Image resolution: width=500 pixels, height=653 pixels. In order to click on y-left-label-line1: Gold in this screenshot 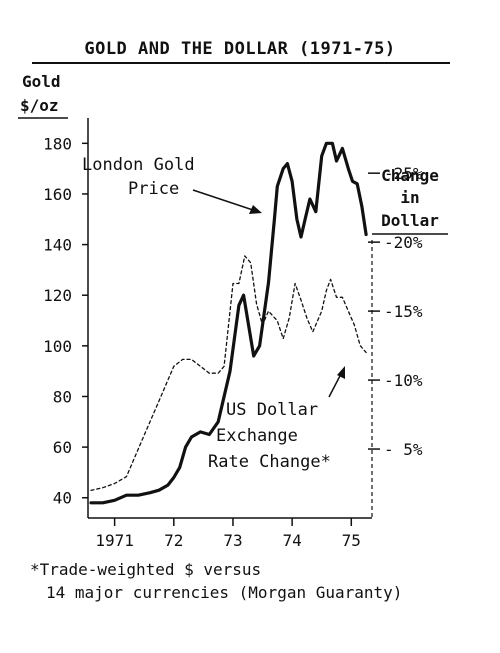, I will do `click(41, 81)`.